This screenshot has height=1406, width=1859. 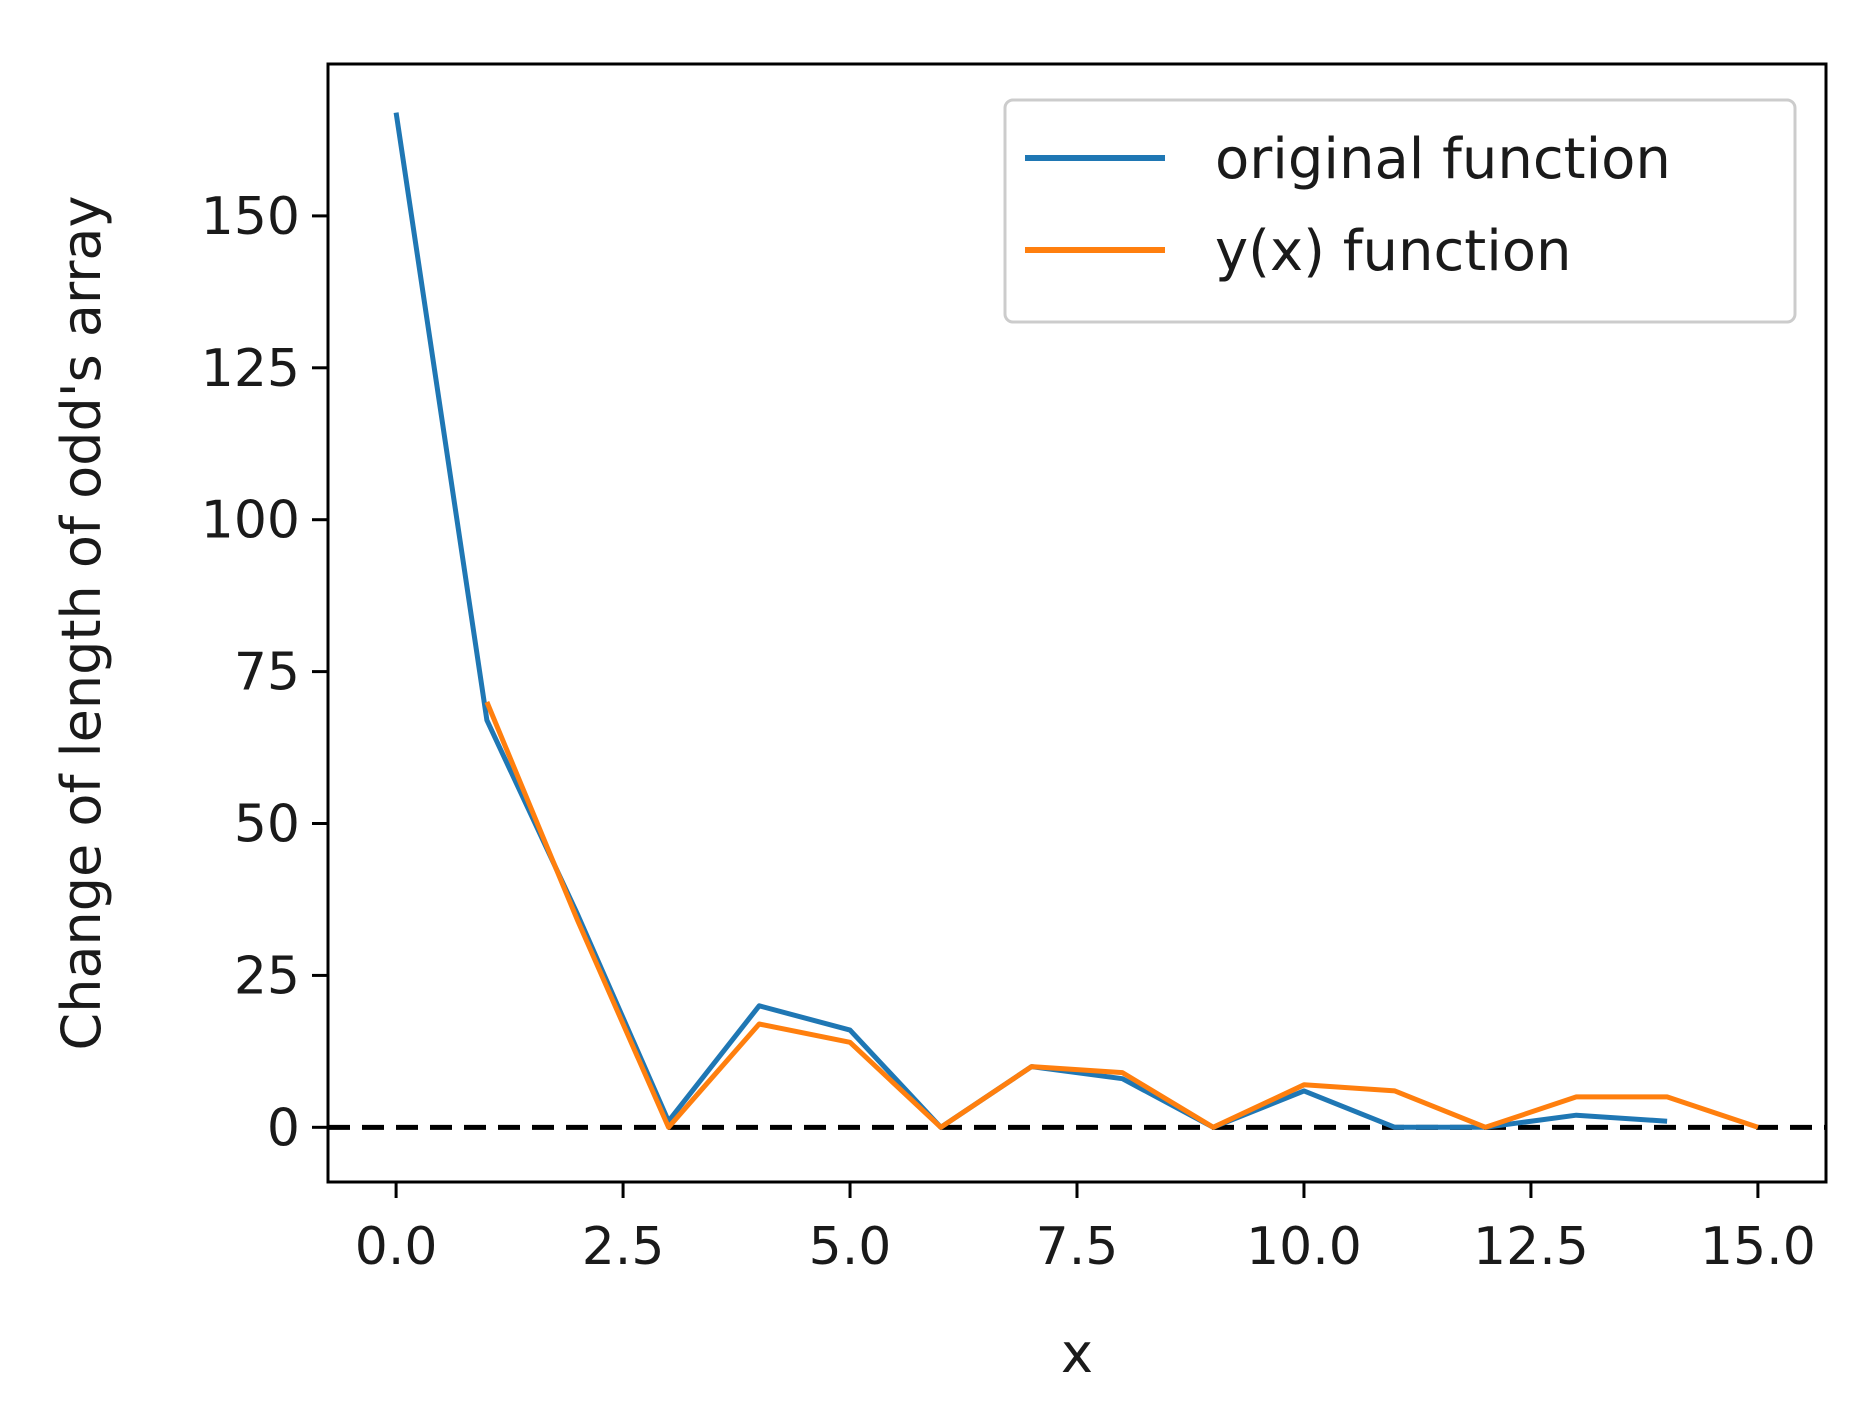 I want to click on x-axis-ticks: 0.0 2.5 5.0 7.5 10.0 12.5 15.0, so click(x=1085, y=1229).